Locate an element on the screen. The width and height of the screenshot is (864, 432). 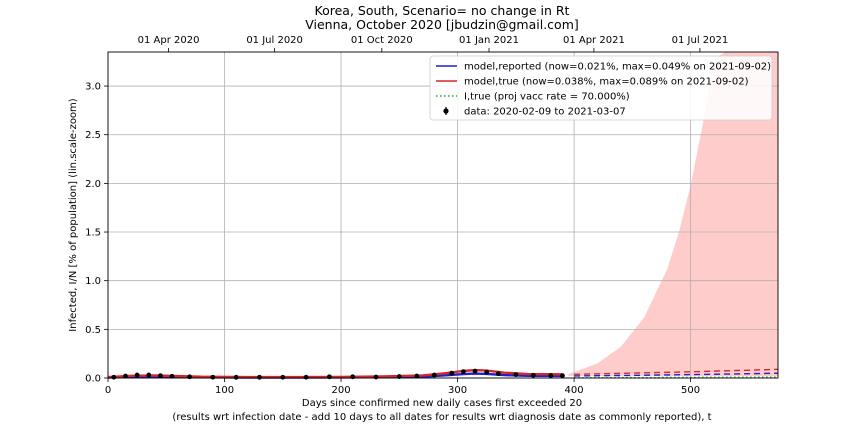
chart-title: Korea, South, Scenario= no change in Rt is located at coordinates (442, 10).